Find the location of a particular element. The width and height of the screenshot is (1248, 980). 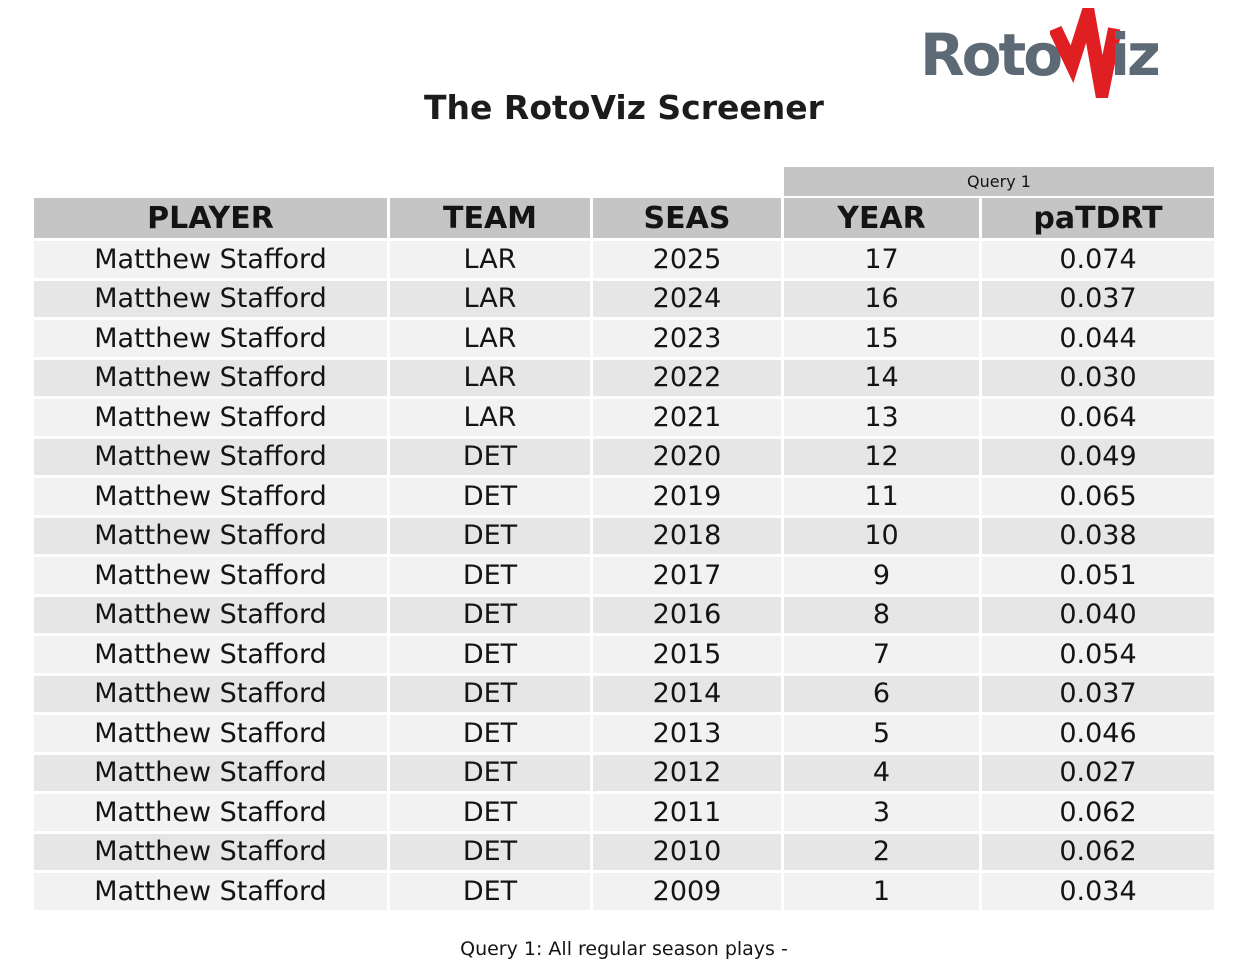

cell-year: 4 is located at coordinates (881, 772).